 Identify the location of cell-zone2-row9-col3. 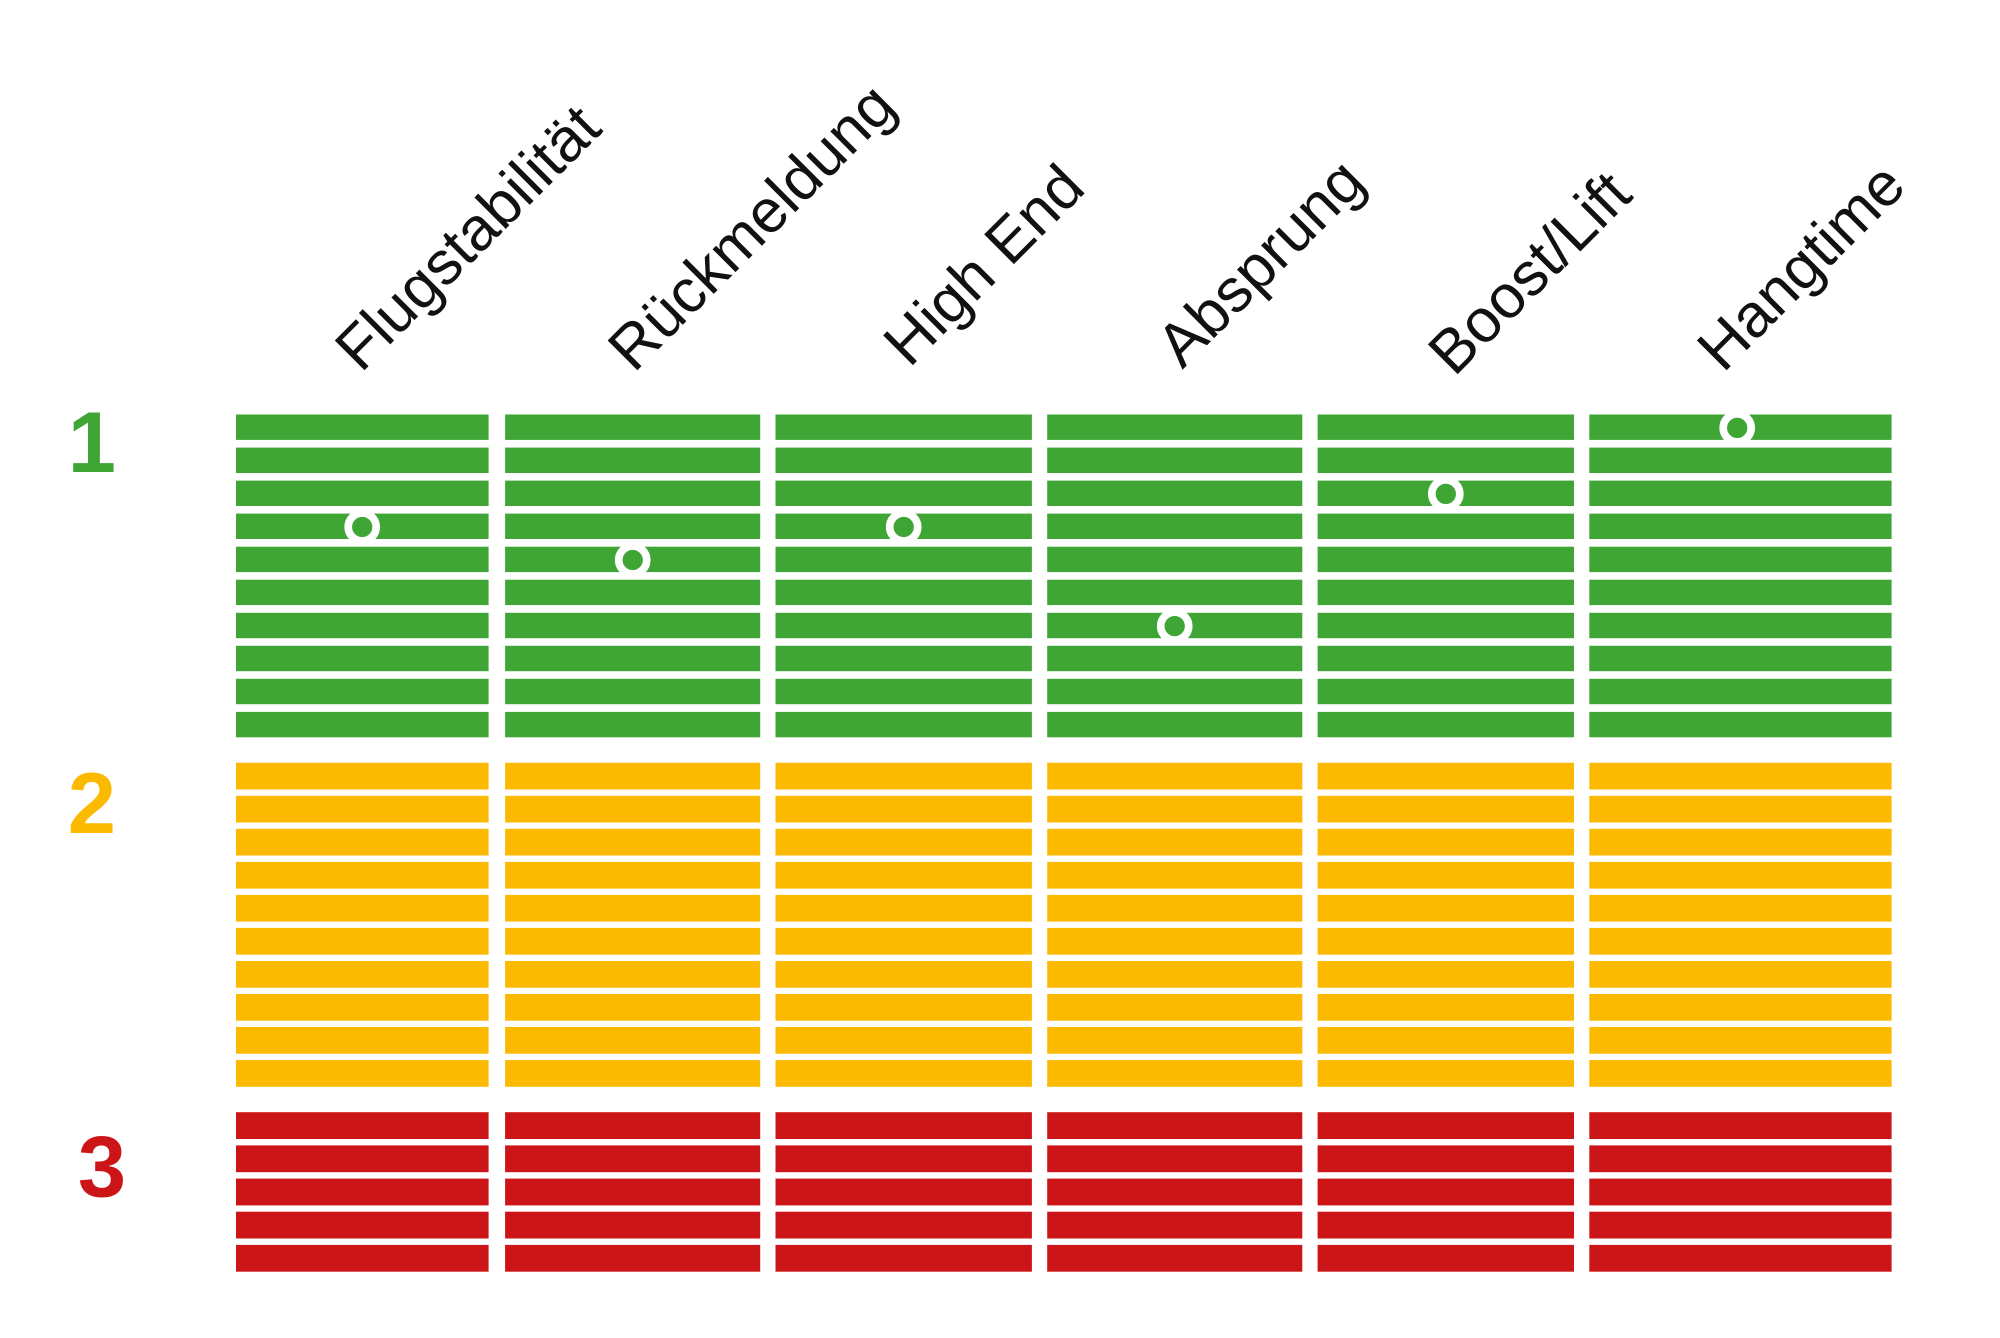
(903, 1040).